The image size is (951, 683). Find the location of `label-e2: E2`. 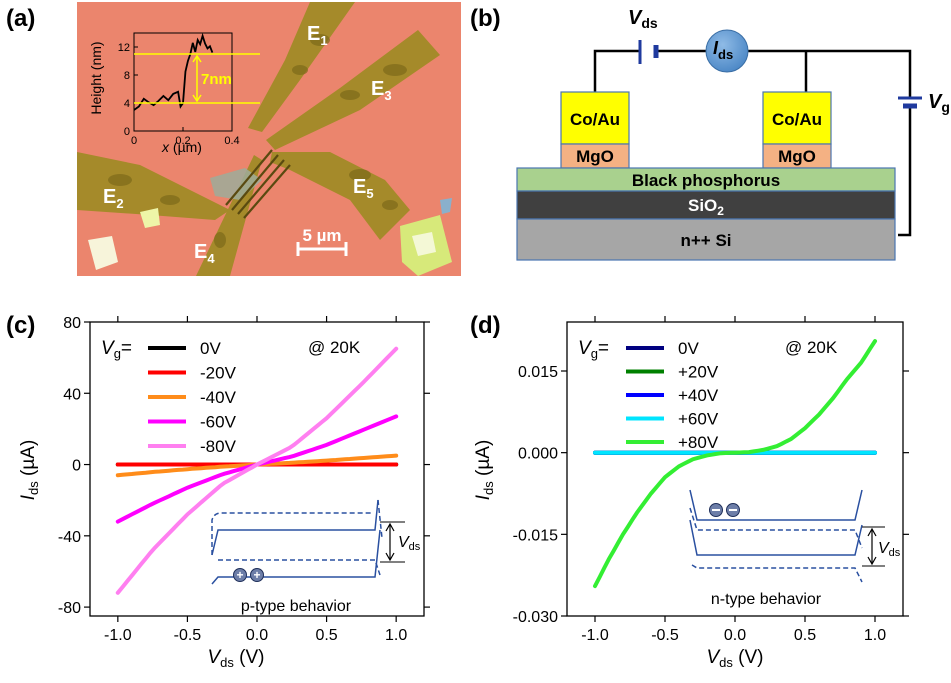

label-e2: E2 is located at coordinates (113, 198).